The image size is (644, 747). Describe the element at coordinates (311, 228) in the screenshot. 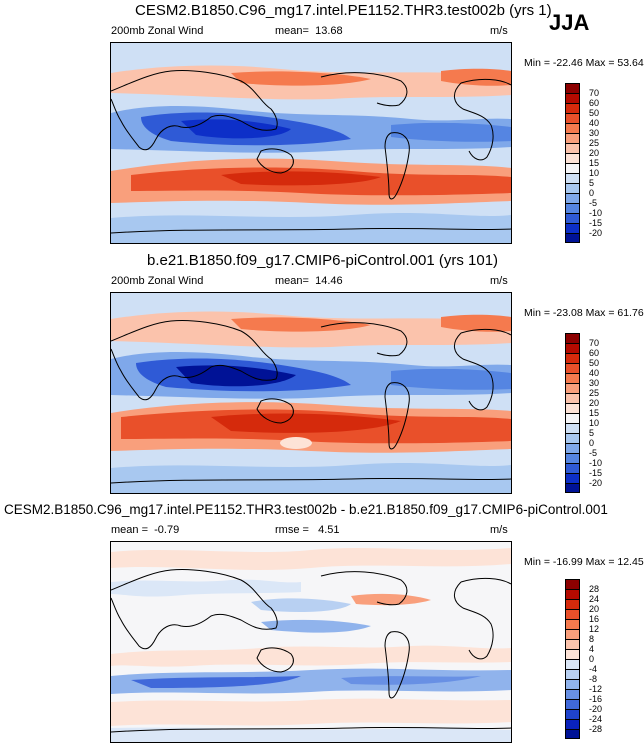

I see `panel1-south-polar-band` at that location.